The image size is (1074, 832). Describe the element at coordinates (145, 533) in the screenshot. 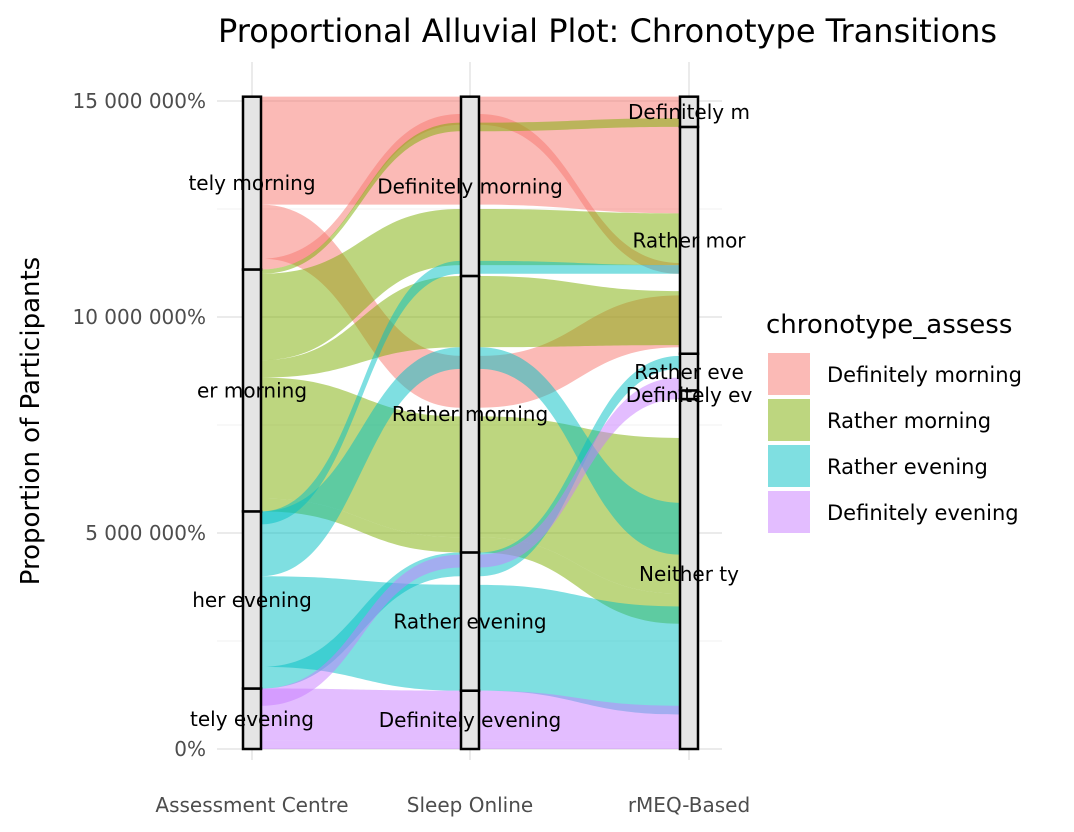

I see `y-tick-label-2: 5 000 000%` at that location.